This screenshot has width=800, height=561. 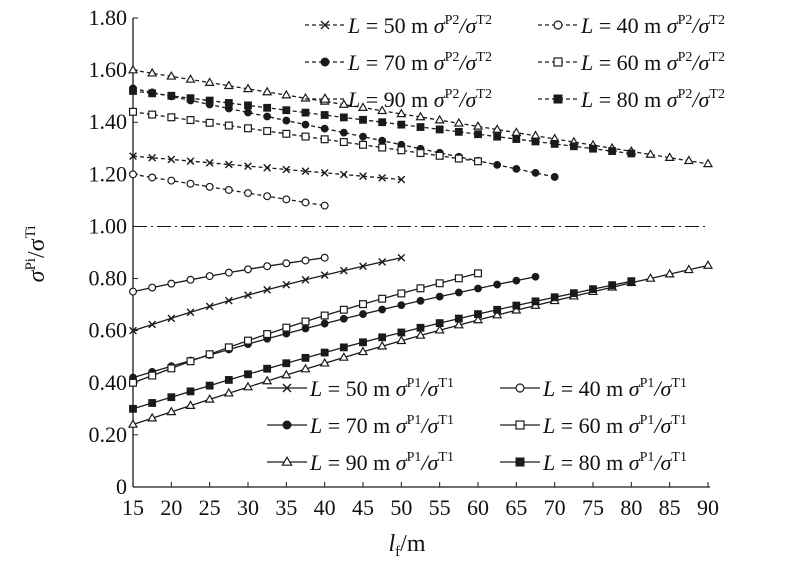 I want to click on y-tick-label: 1.60, so click(x=108, y=69).